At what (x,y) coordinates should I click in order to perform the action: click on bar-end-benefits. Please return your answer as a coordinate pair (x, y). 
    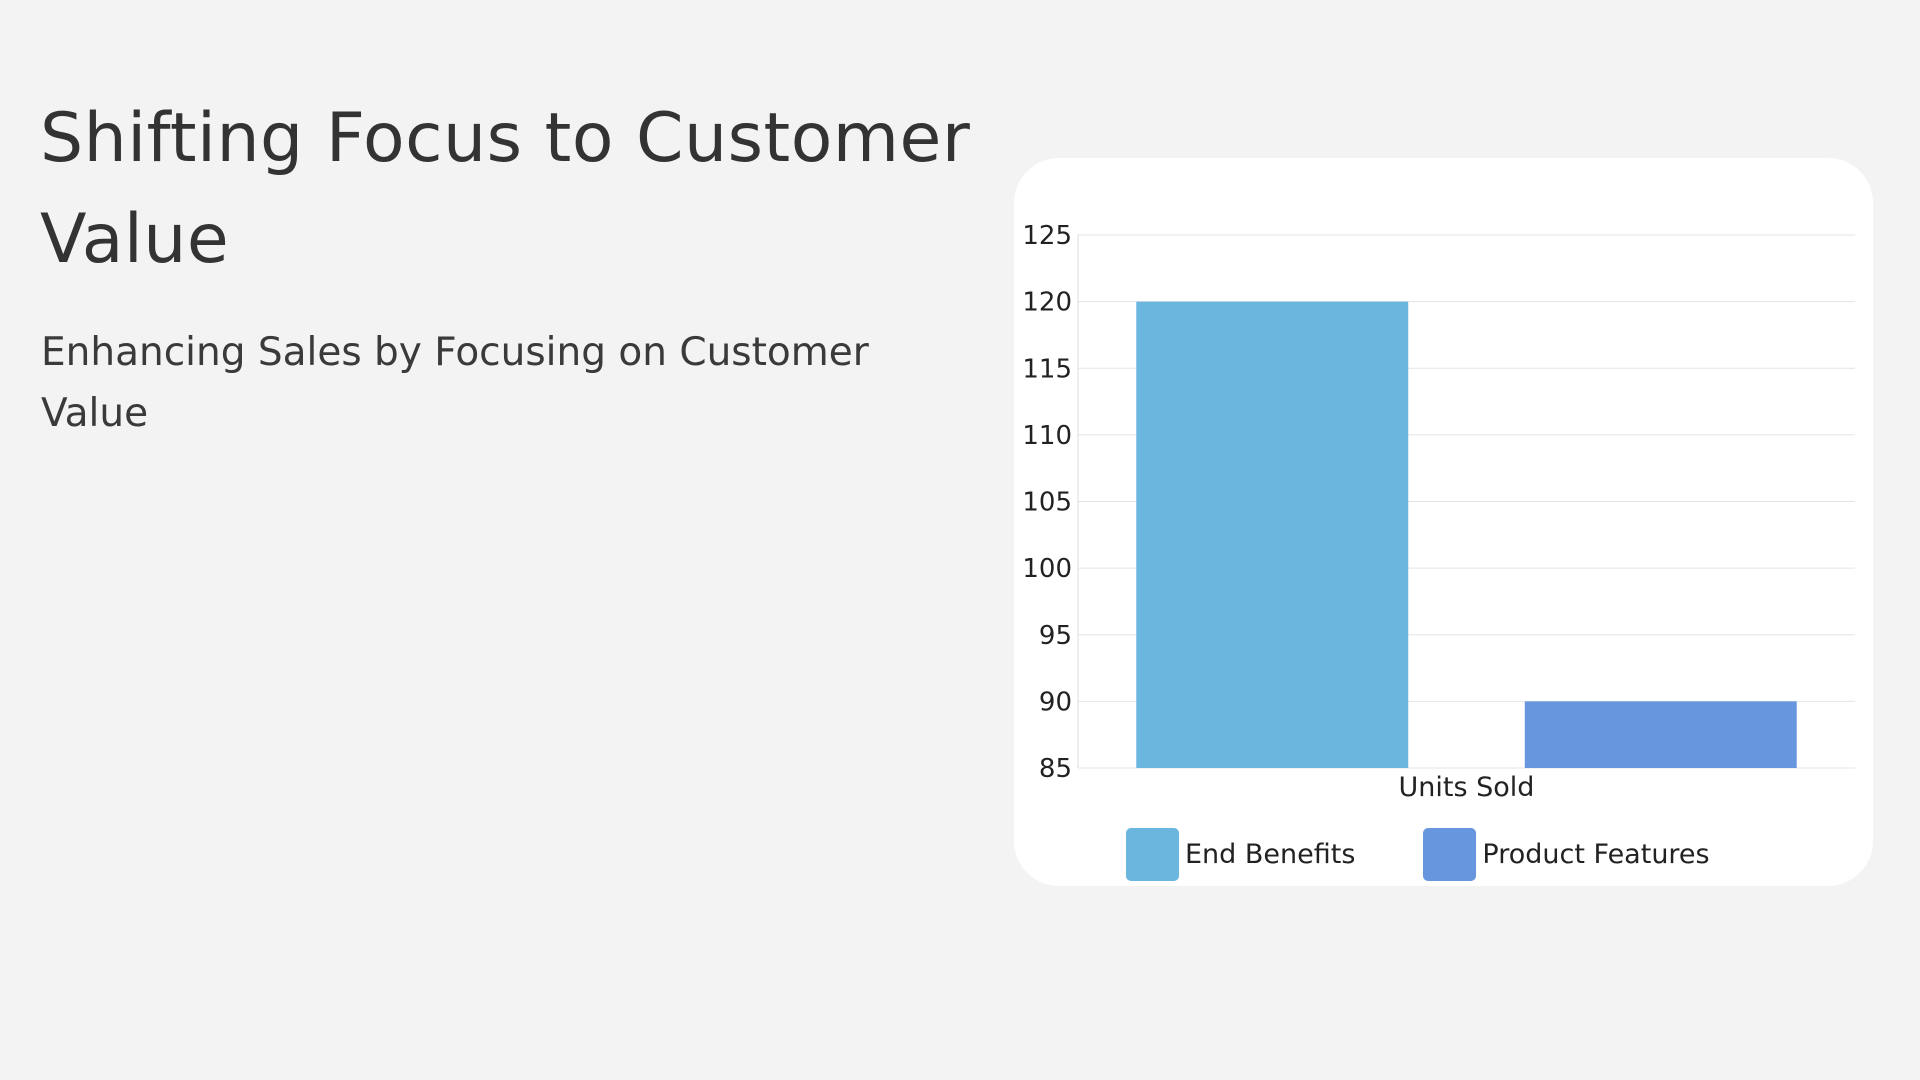
    Looking at the image, I should click on (1272, 534).